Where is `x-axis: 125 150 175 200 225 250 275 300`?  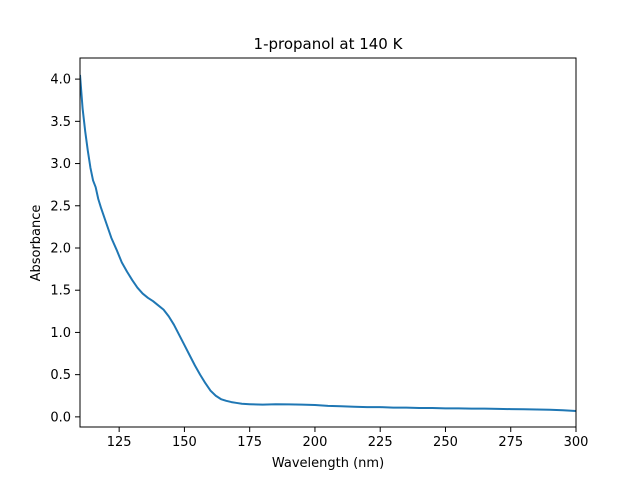
x-axis: 125 150 175 200 225 250 275 300 is located at coordinates (348, 438).